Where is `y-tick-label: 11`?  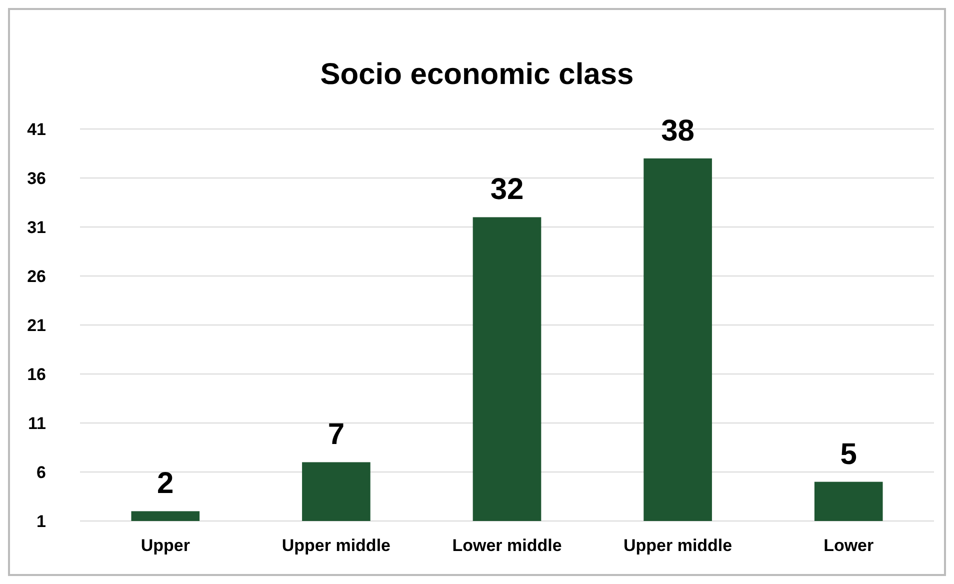
y-tick-label: 11 is located at coordinates (37, 423).